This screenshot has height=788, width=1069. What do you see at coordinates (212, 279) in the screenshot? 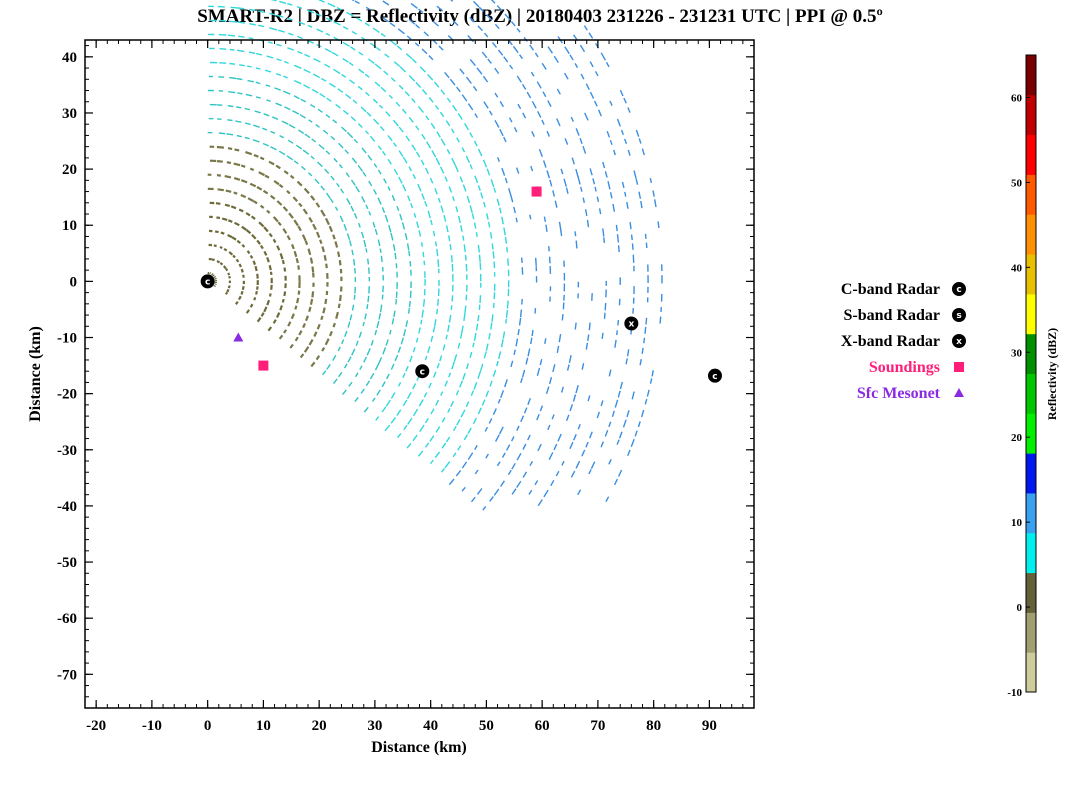
I see `range-ring` at bounding box center [212, 279].